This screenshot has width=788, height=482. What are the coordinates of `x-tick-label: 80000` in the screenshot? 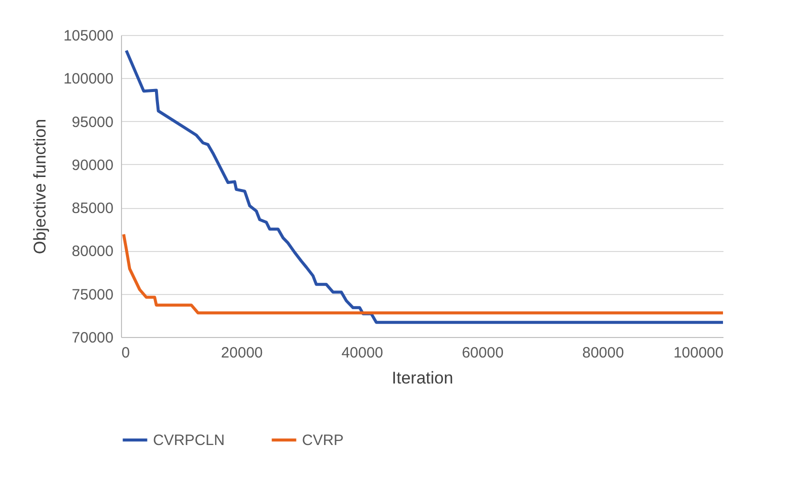 It's located at (603, 353).